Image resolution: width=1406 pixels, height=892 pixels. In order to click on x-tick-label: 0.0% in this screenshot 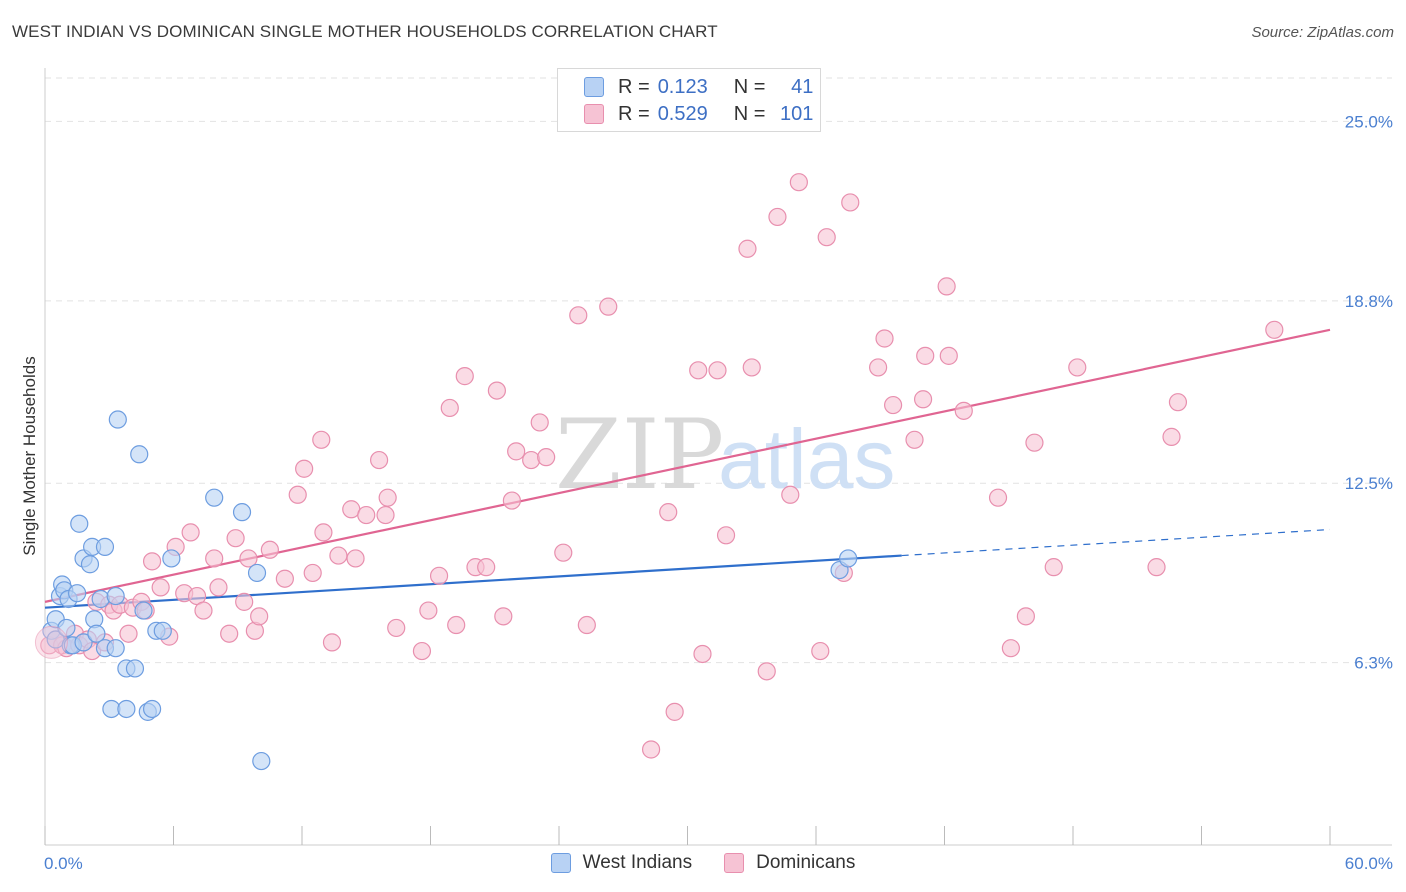, I will do `click(63, 863)`.